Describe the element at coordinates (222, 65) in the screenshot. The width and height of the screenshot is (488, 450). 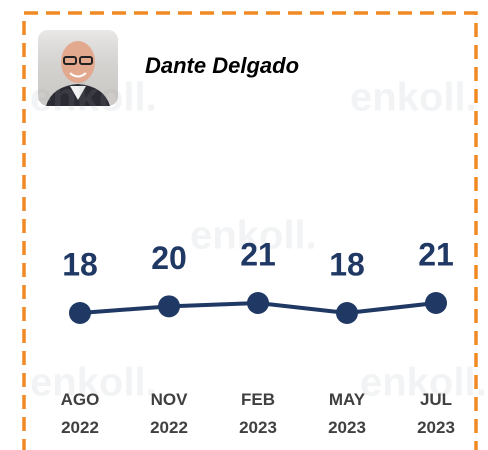
I see `chart-title: Dante Delgado` at that location.